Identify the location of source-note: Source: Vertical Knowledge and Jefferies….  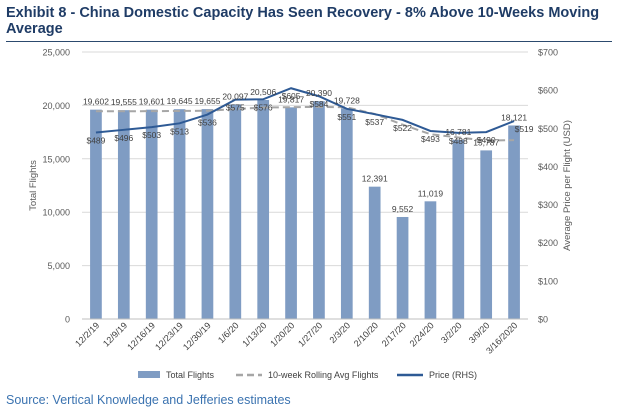
(148, 400).